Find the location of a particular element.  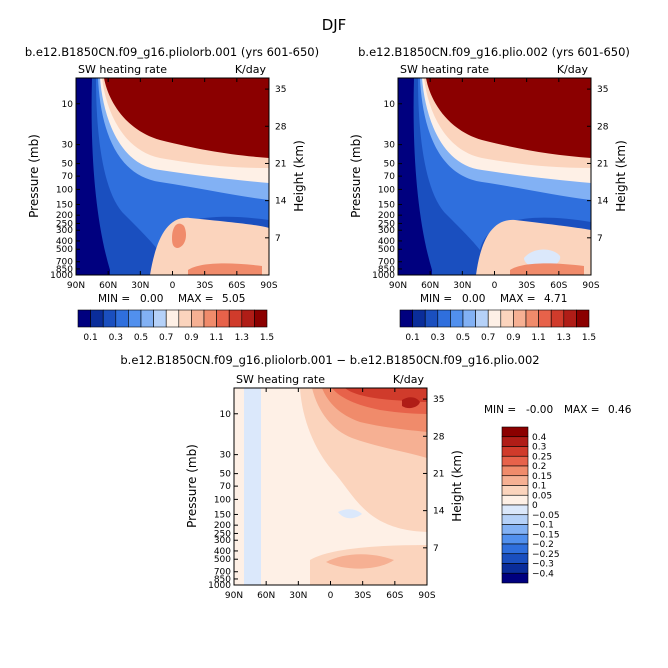

colorbar-label: 1.3 is located at coordinates (564, 338).